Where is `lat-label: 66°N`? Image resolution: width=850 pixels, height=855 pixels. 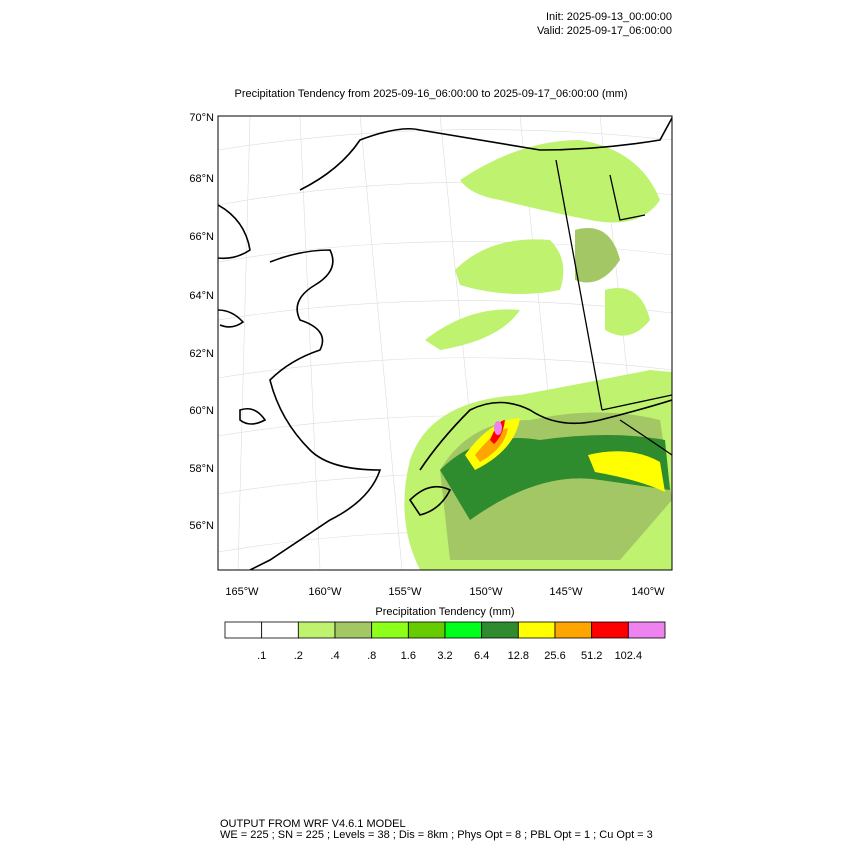
lat-label: 66°N is located at coordinates (201, 237).